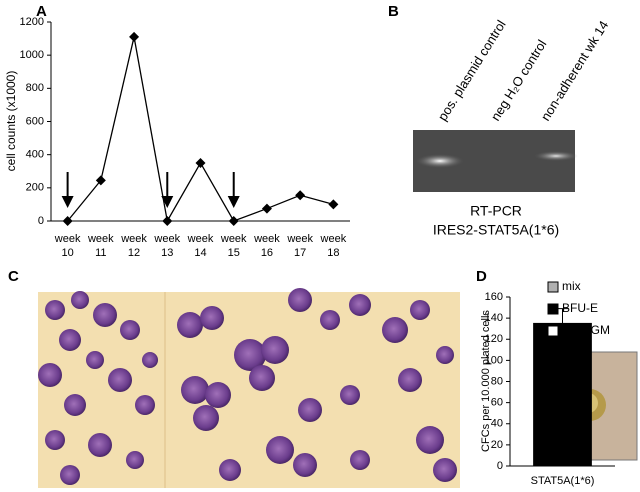 This screenshot has height=492, width=640. Describe the element at coordinates (41, 11) in the screenshot. I see `panel-label: A` at that location.